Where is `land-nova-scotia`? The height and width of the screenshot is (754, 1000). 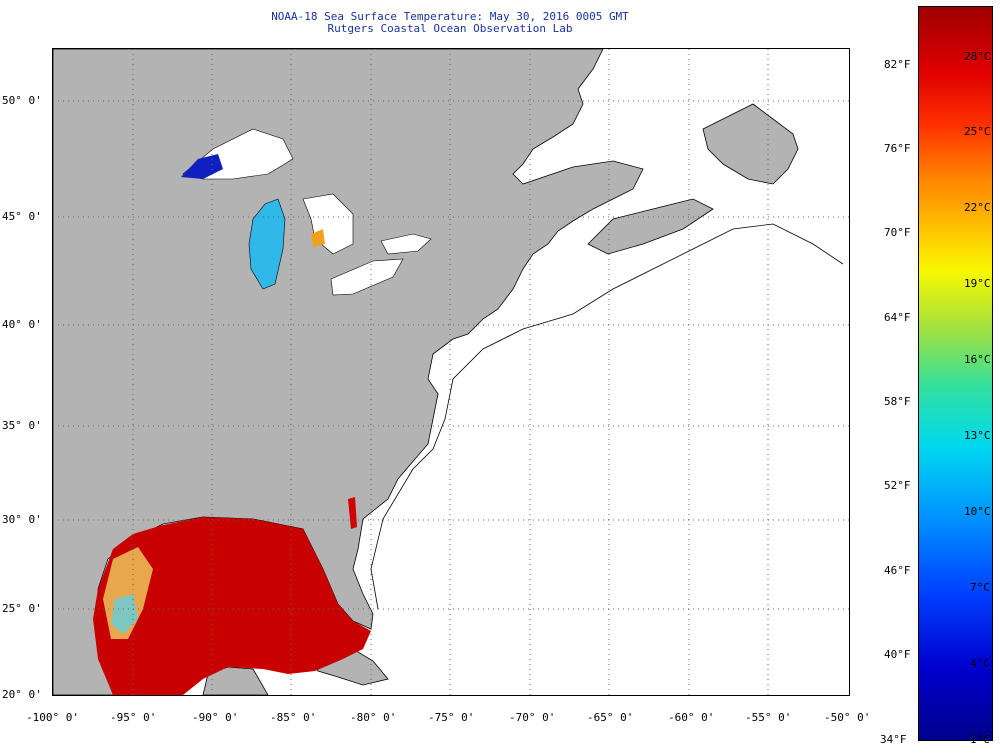 land-nova-scotia is located at coordinates (650, 226).